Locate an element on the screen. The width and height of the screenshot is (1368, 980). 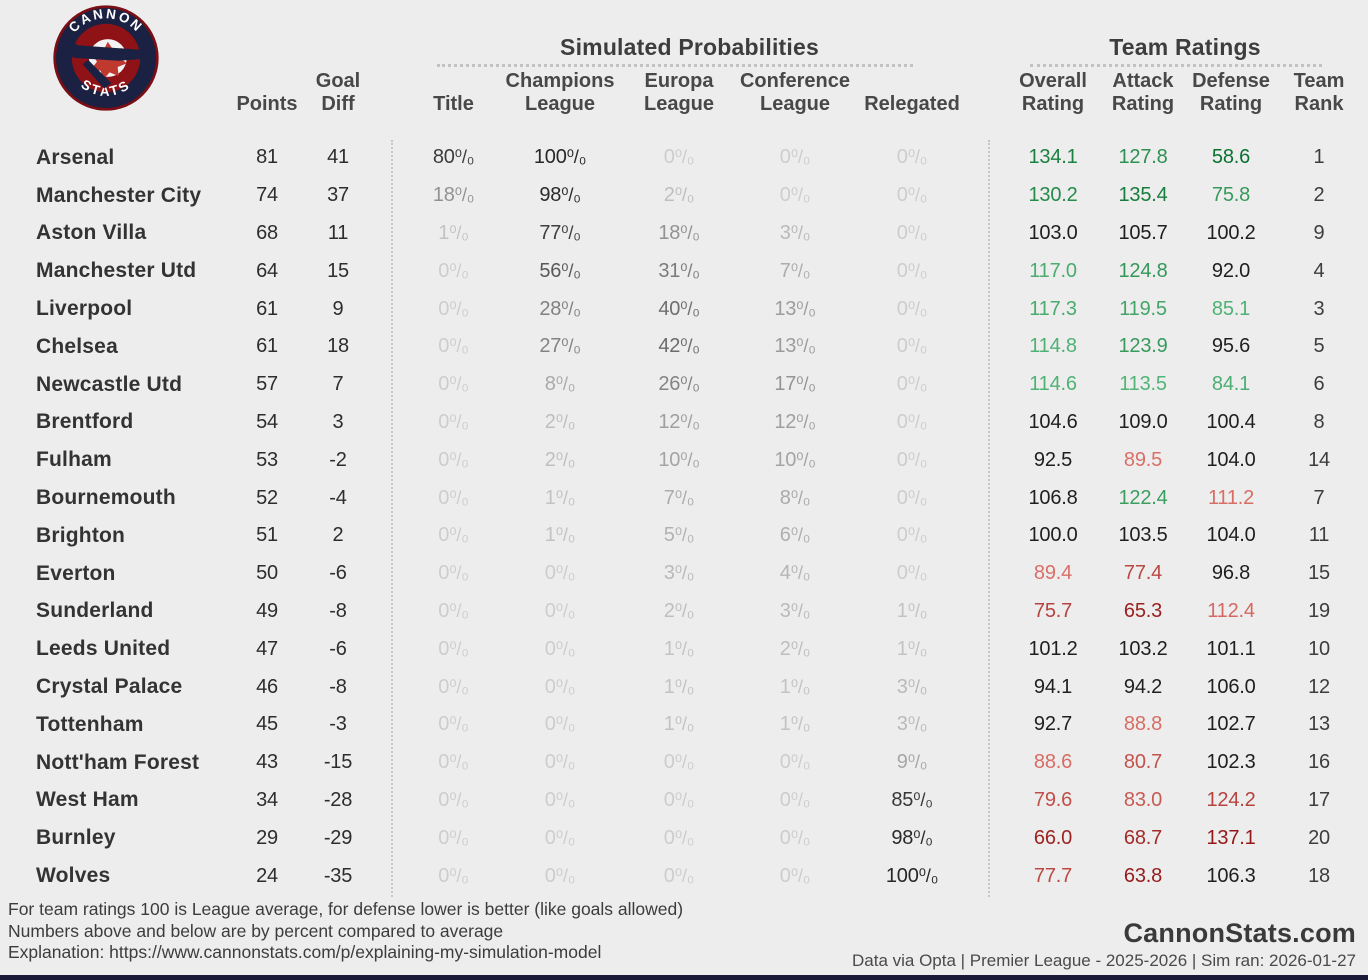
overall-rating-value: 88.6 is located at coordinates (1053, 762).